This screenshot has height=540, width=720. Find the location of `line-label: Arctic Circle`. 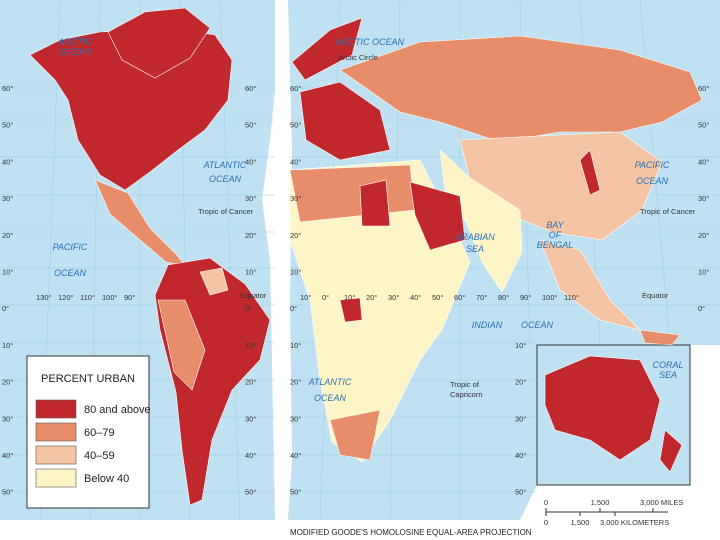

line-label: Arctic Circle is located at coordinates (358, 57).